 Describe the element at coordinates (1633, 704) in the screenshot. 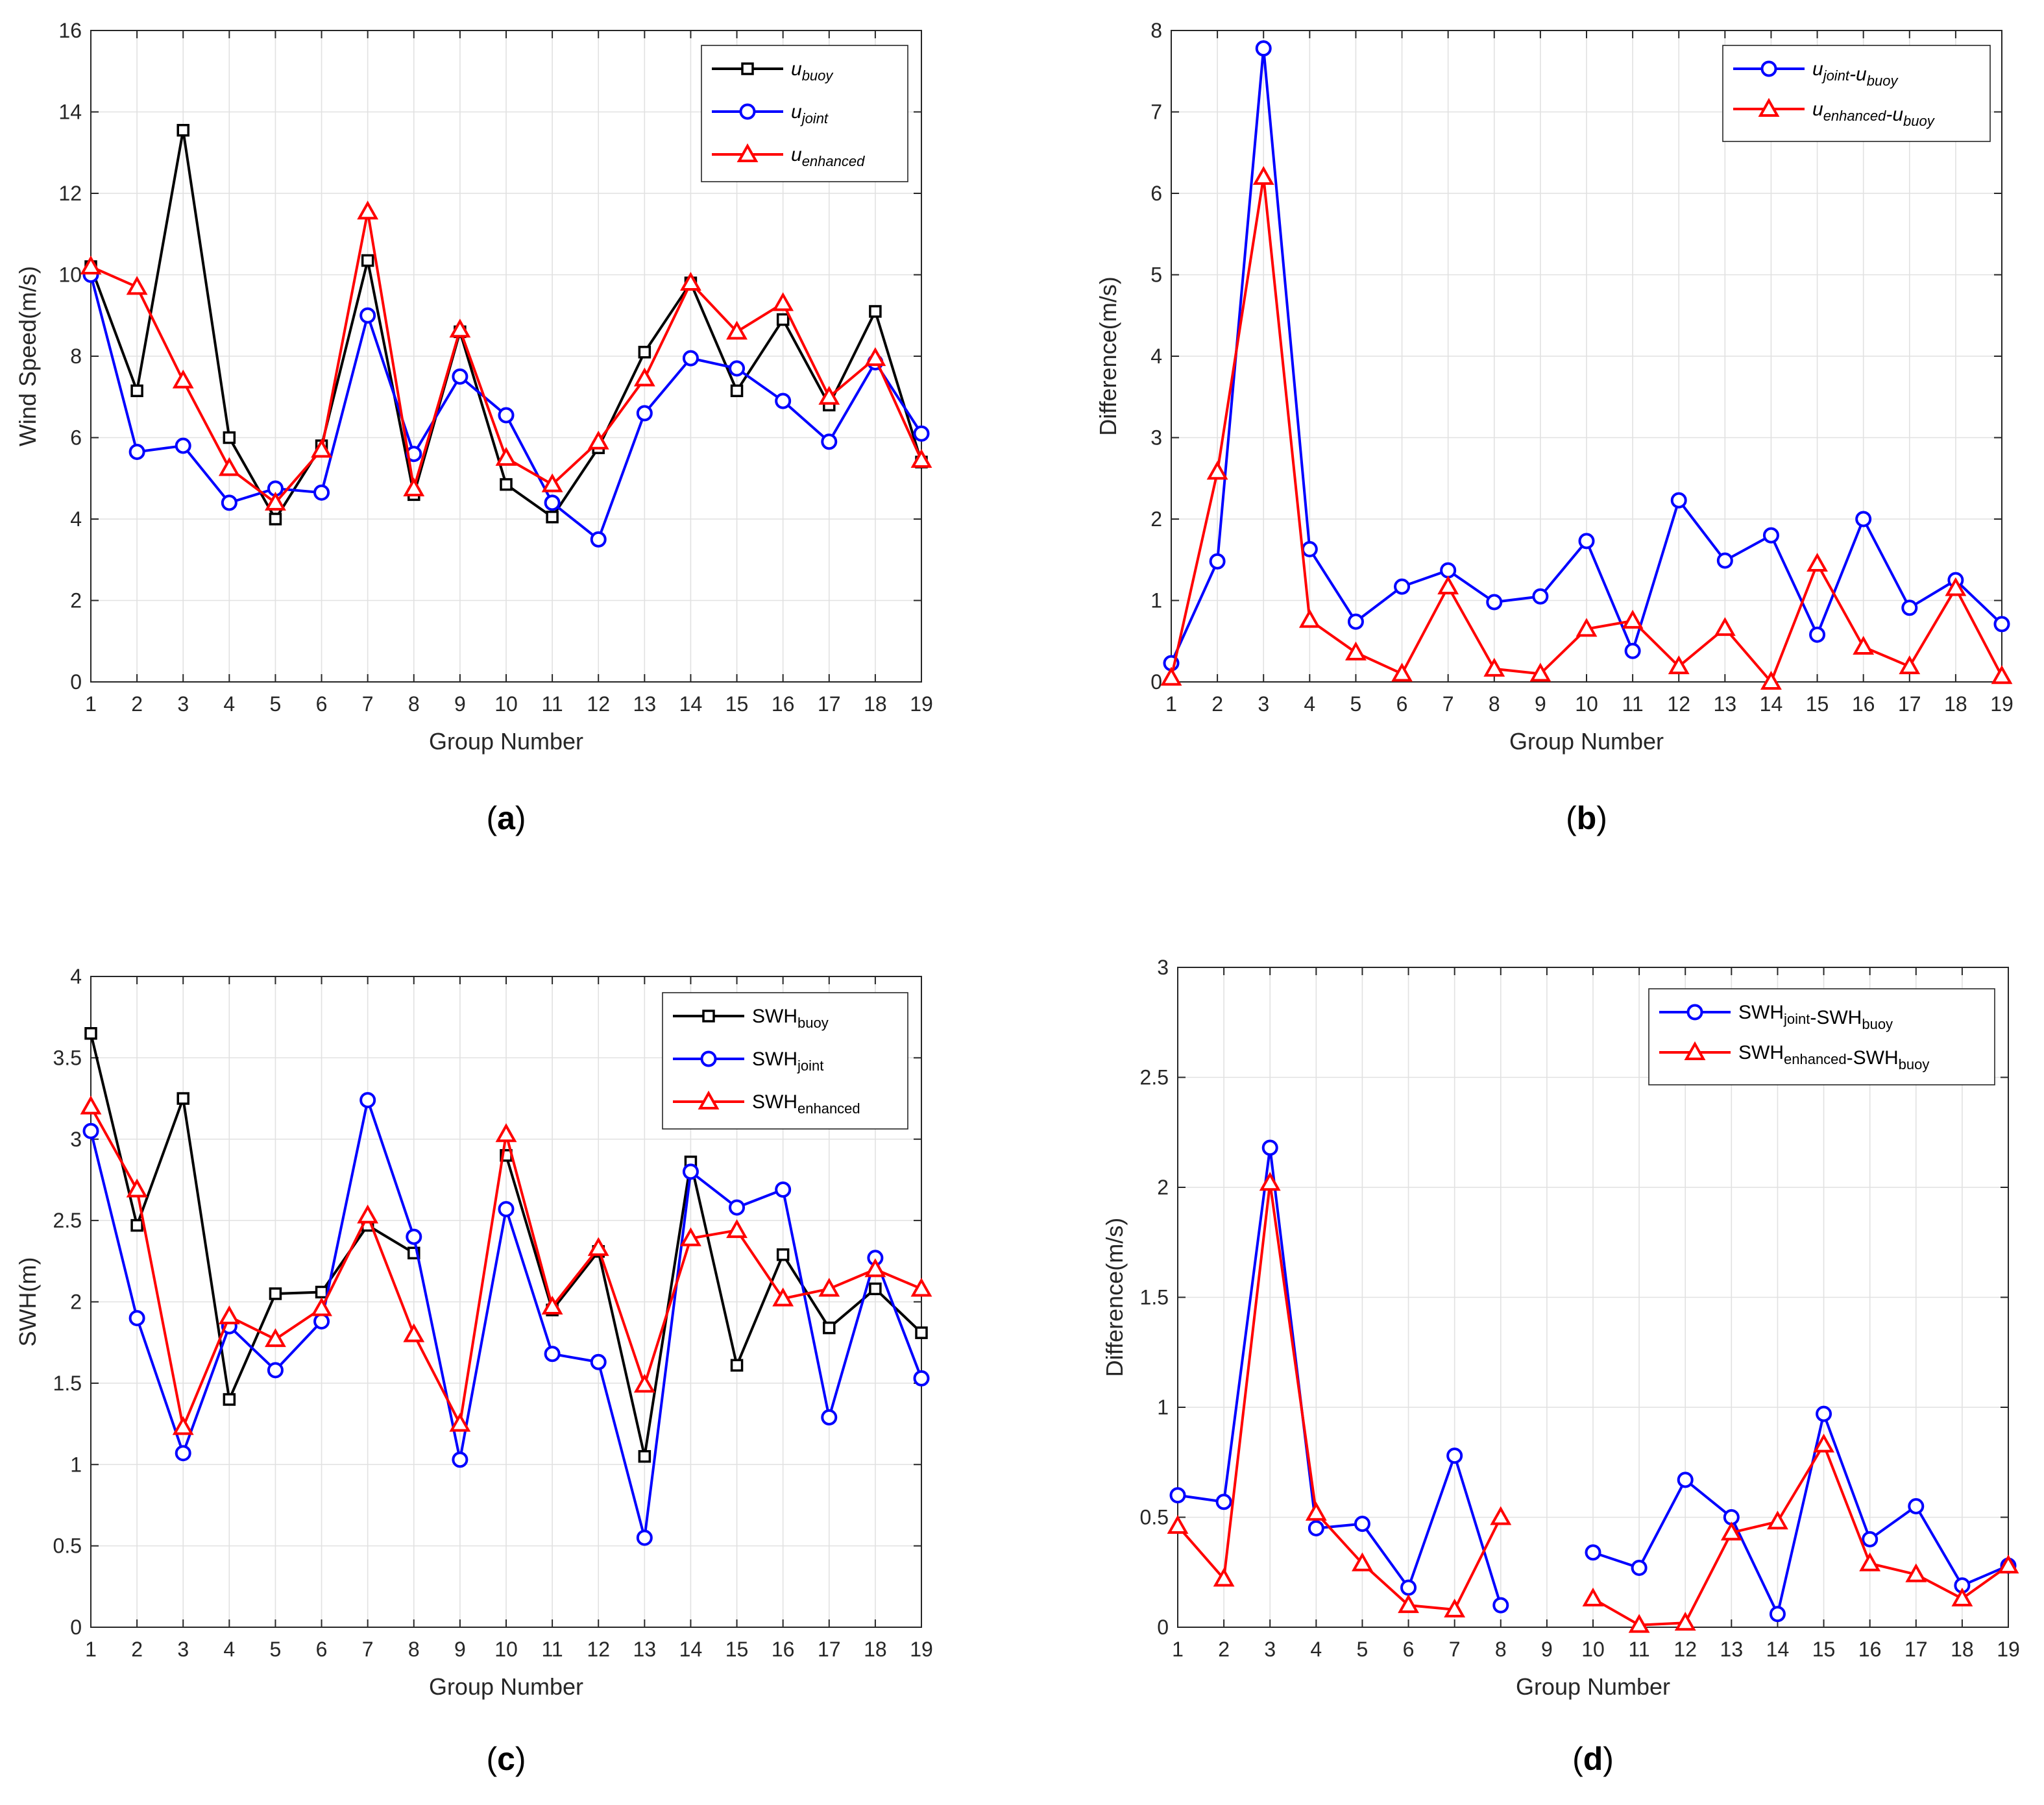

I see `x-tick-label: 11` at that location.